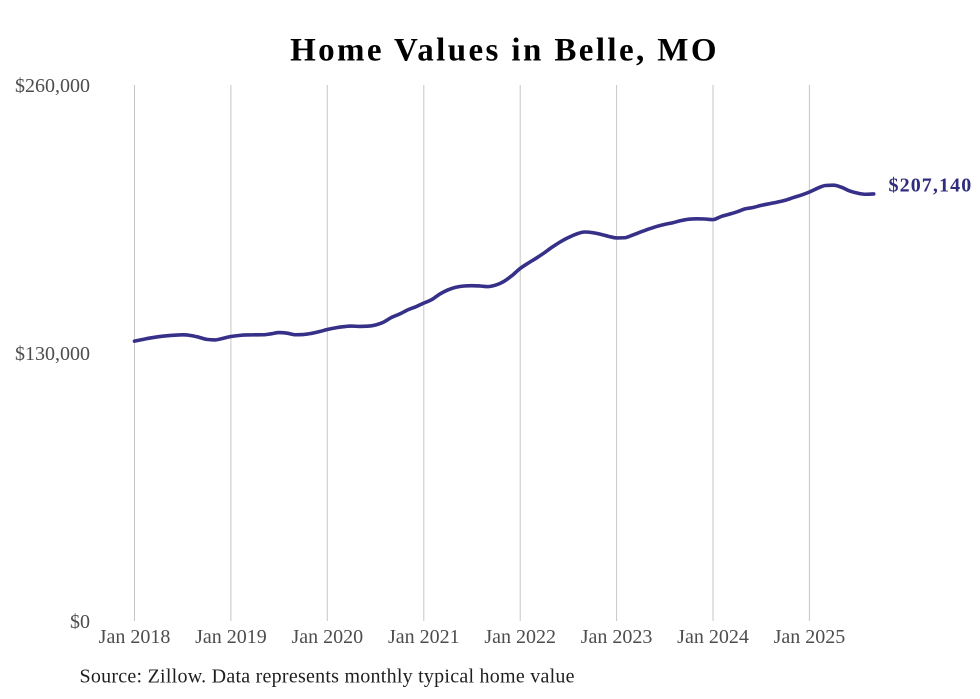  Describe the element at coordinates (327, 637) in the screenshot. I see `svg-text: Jan 2020` at that location.